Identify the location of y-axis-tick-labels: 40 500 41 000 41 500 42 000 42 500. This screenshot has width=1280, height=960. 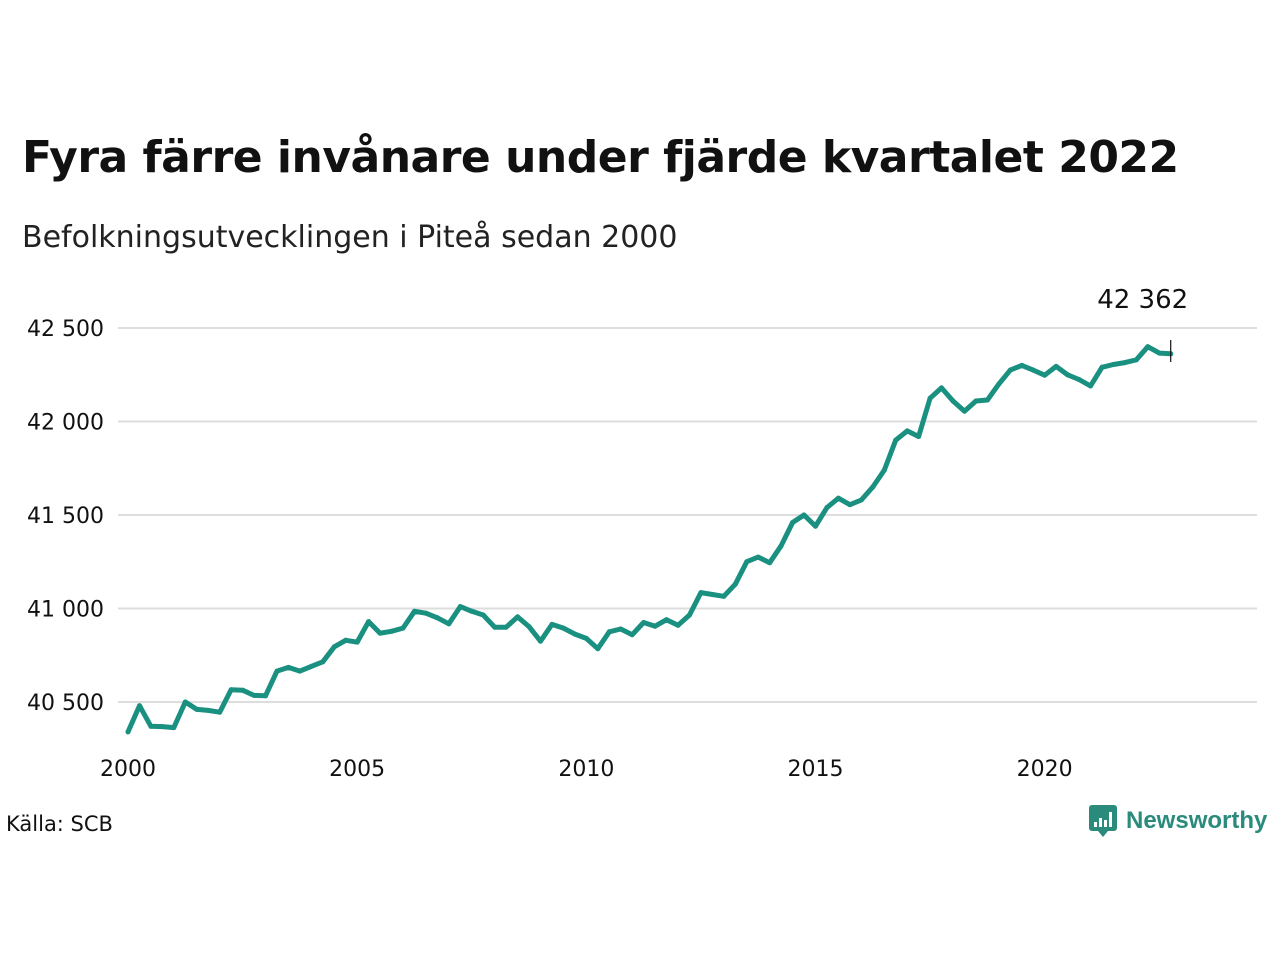
(65, 516).